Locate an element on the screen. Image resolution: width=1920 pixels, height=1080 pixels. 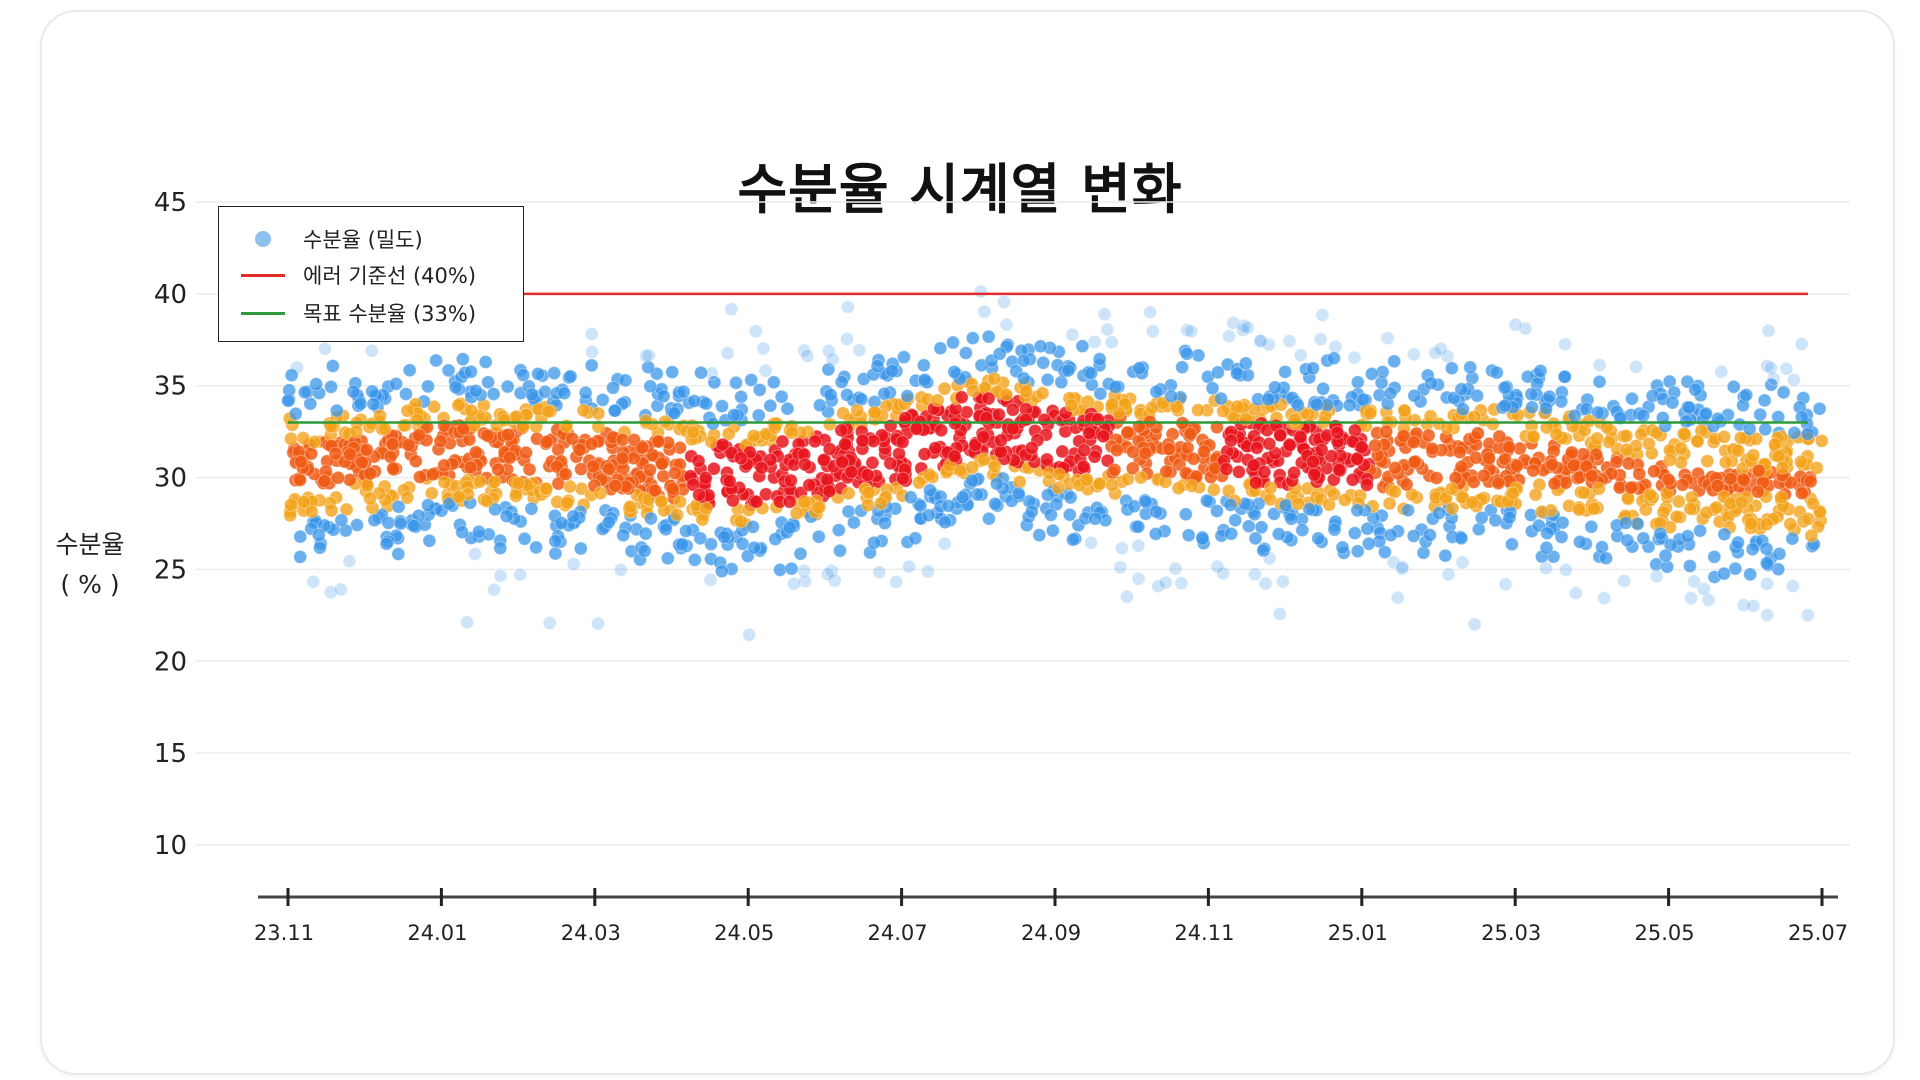
y-tick-labels: 45 40 35 30 25 20 15 10 is located at coordinates (170, 524).